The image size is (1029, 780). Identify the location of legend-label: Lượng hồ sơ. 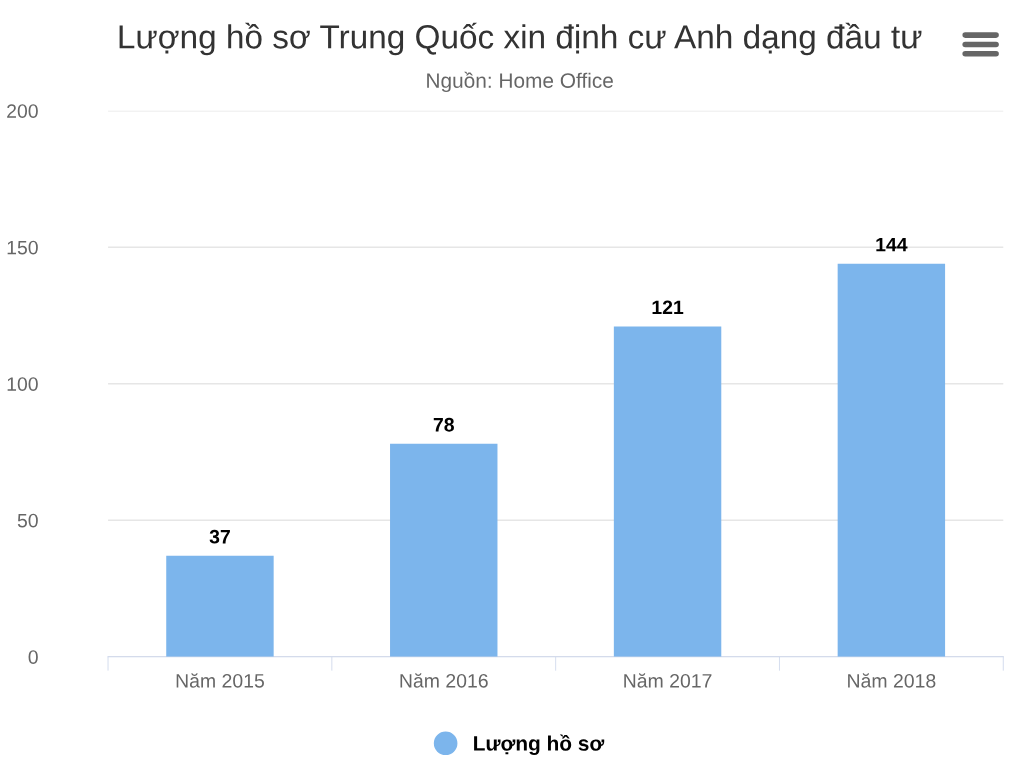
(539, 744).